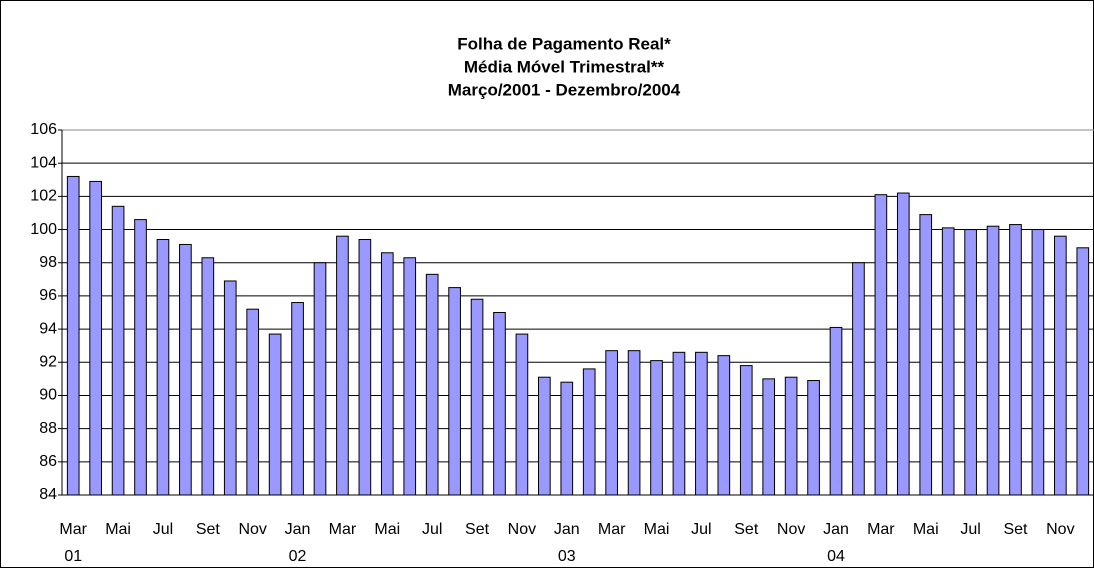  I want to click on y-tick-label: 100, so click(43, 229).